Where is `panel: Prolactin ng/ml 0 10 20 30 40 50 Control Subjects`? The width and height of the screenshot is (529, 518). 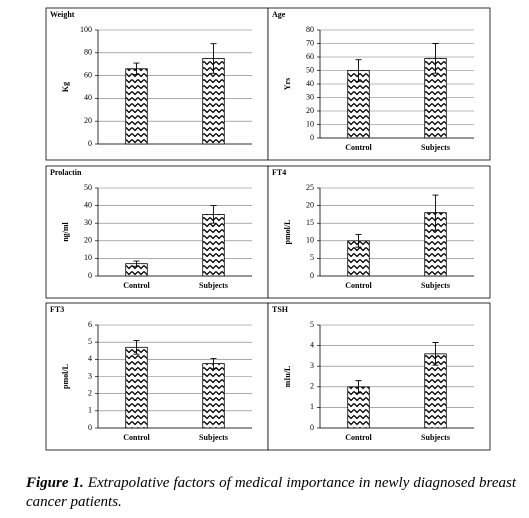
panel: Prolactin ng/ml 0 10 20 30 40 50 Control Subjects is located at coordinates (157, 232).